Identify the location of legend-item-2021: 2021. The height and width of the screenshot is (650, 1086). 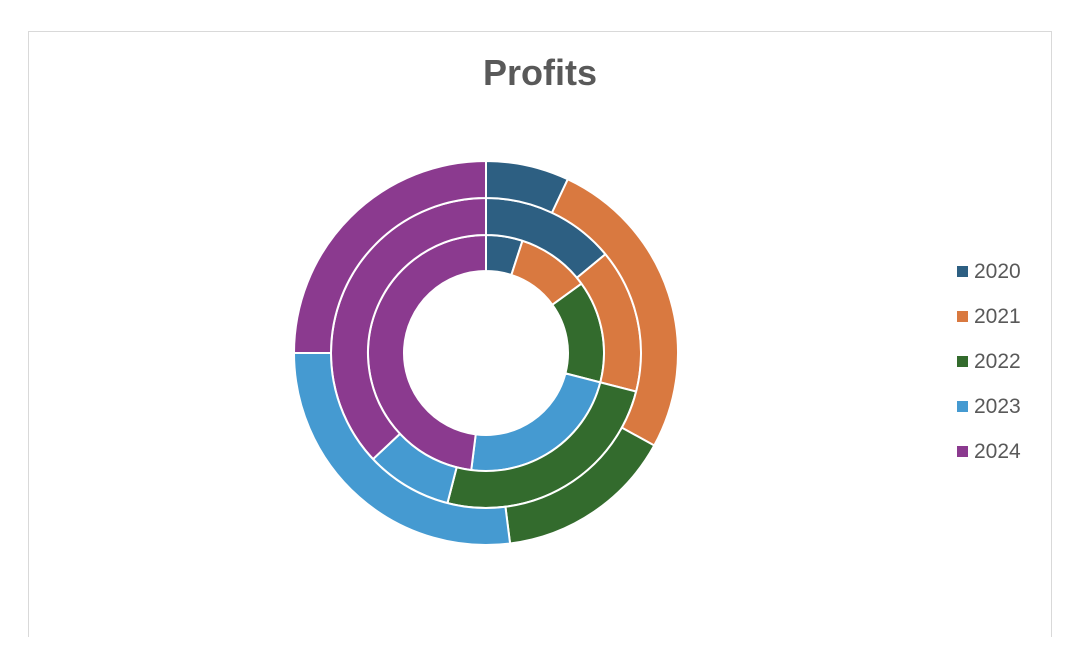
(989, 316).